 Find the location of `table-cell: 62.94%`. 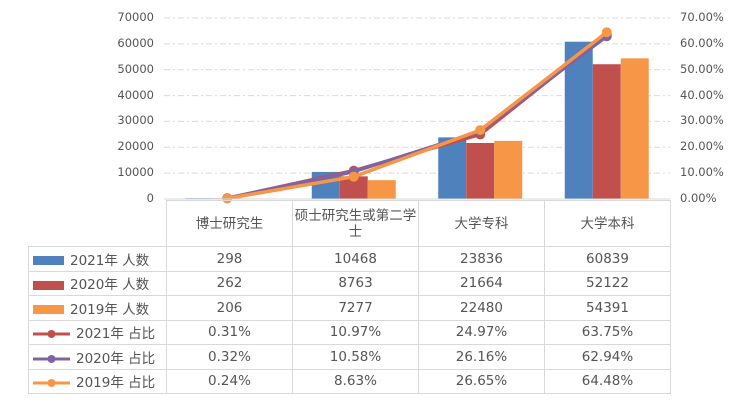

table-cell: 62.94% is located at coordinates (607, 357).